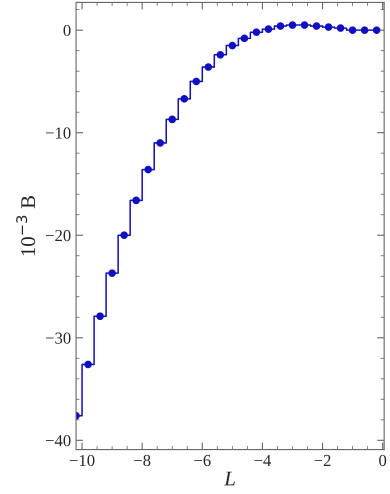 The height and width of the screenshot is (494, 390). Describe the element at coordinates (382, 460) in the screenshot. I see `x-tick-label: 0` at that location.